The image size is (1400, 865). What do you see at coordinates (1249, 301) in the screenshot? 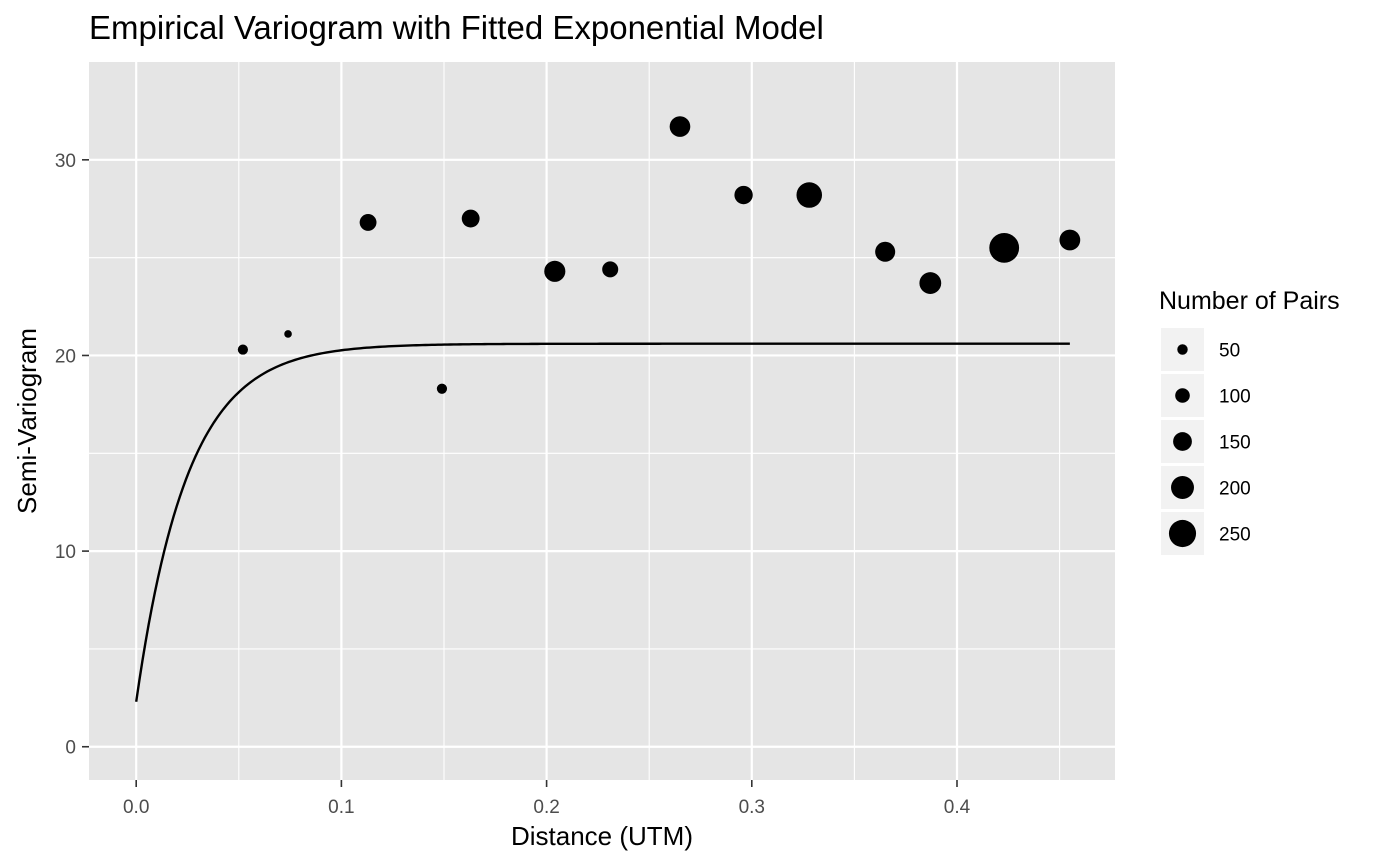
I see `legend-title: Number of Pairs` at bounding box center [1249, 301].